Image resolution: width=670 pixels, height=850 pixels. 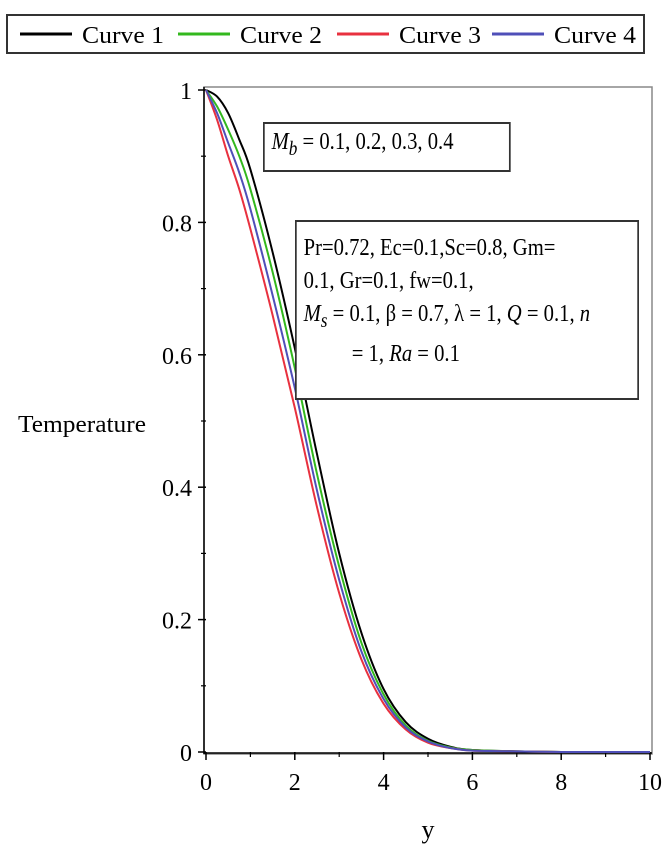 I want to click on y-tick-label: 0, so click(x=186, y=754).